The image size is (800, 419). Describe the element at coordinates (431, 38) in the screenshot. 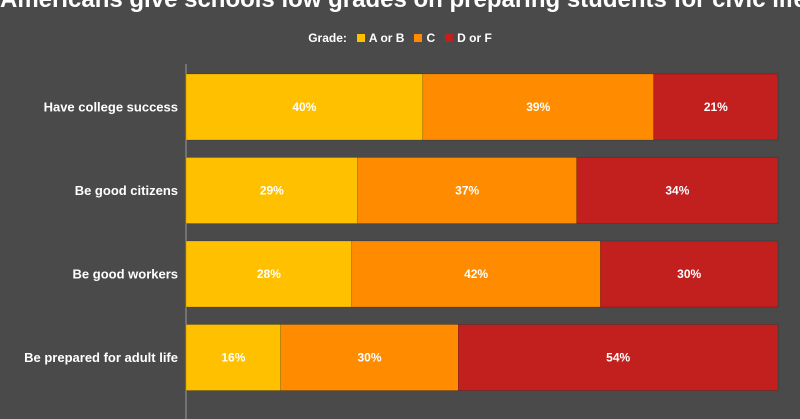

I see `legend-label-c: C` at that location.